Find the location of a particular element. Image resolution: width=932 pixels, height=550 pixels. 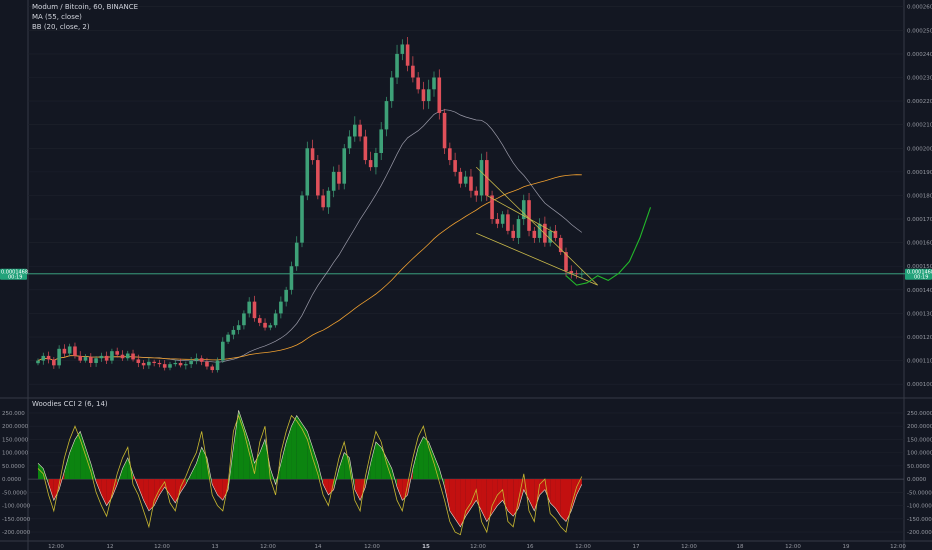

time-tick-label: 16 is located at coordinates (530, 547).